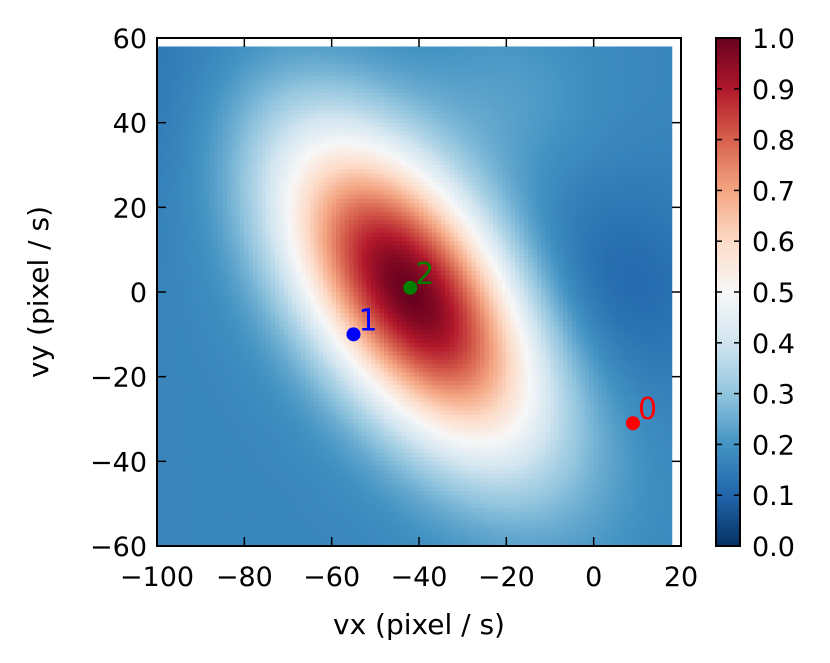  I want to click on point-2-label: 2, so click(424, 274).